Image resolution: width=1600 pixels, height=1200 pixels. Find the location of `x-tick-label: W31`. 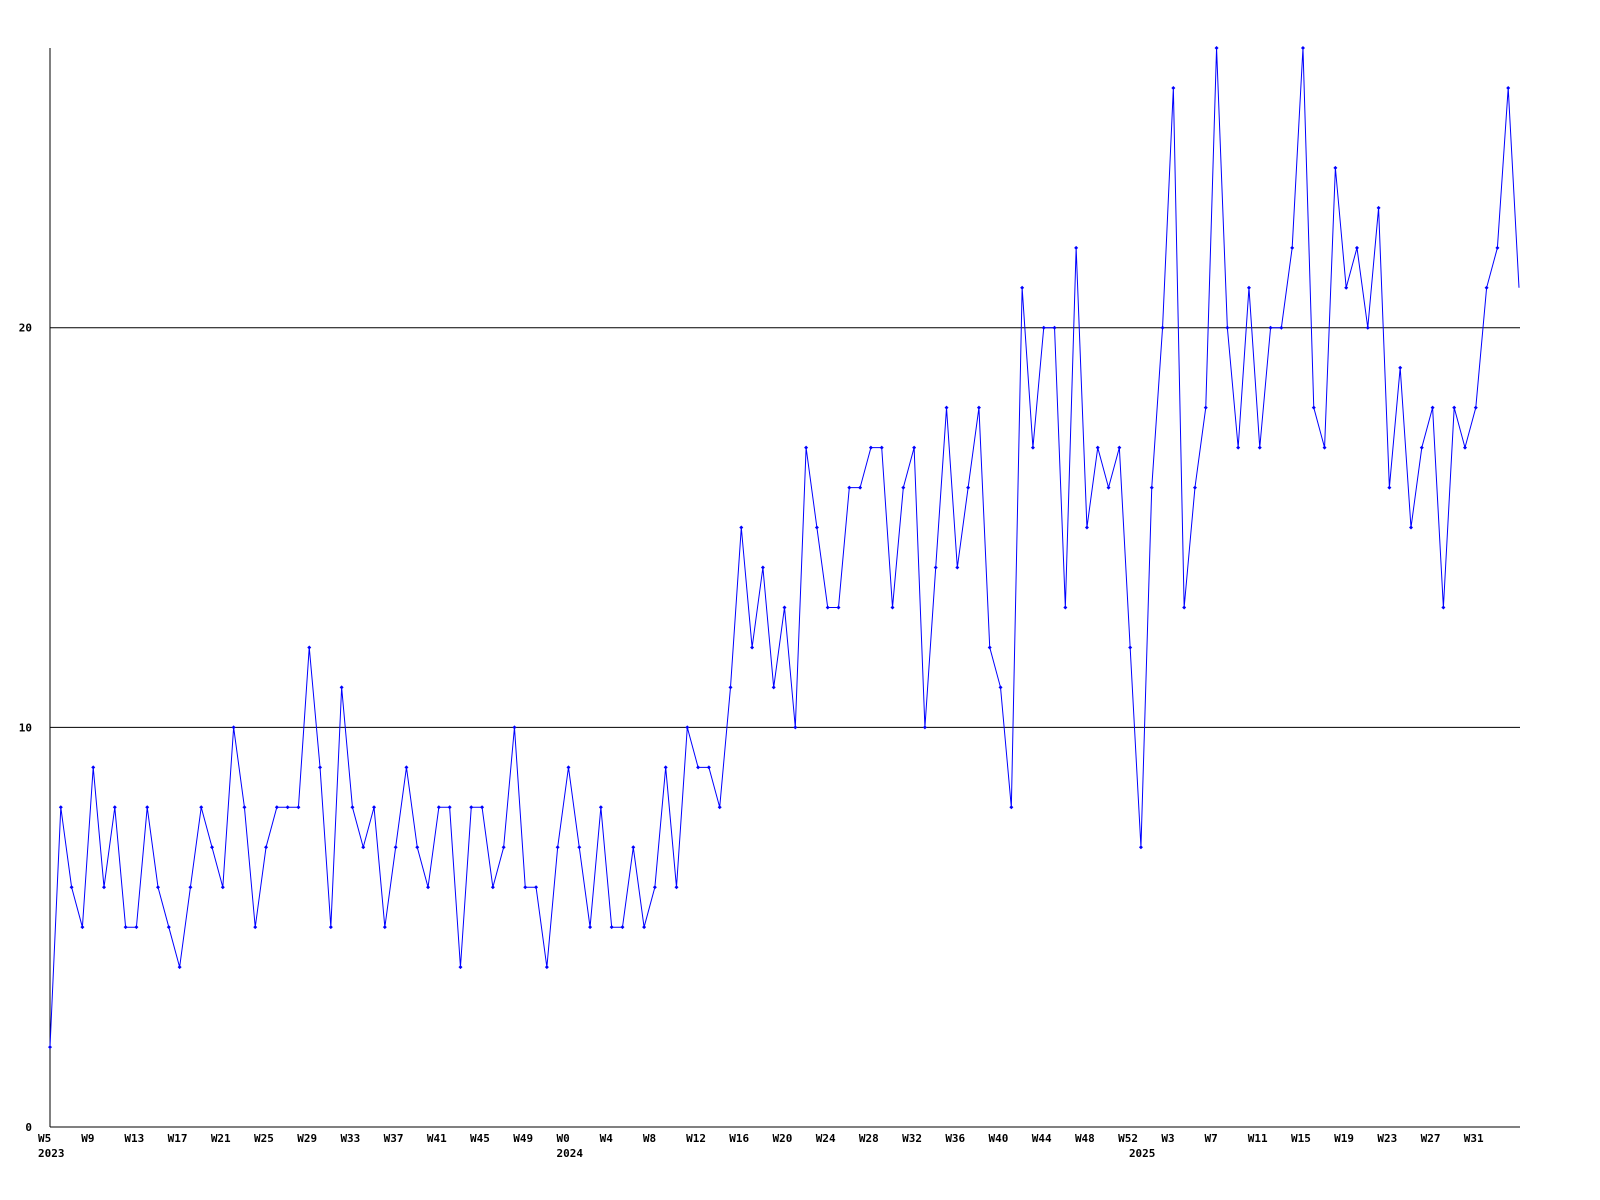

x-tick-label: W31 is located at coordinates (1474, 1138).